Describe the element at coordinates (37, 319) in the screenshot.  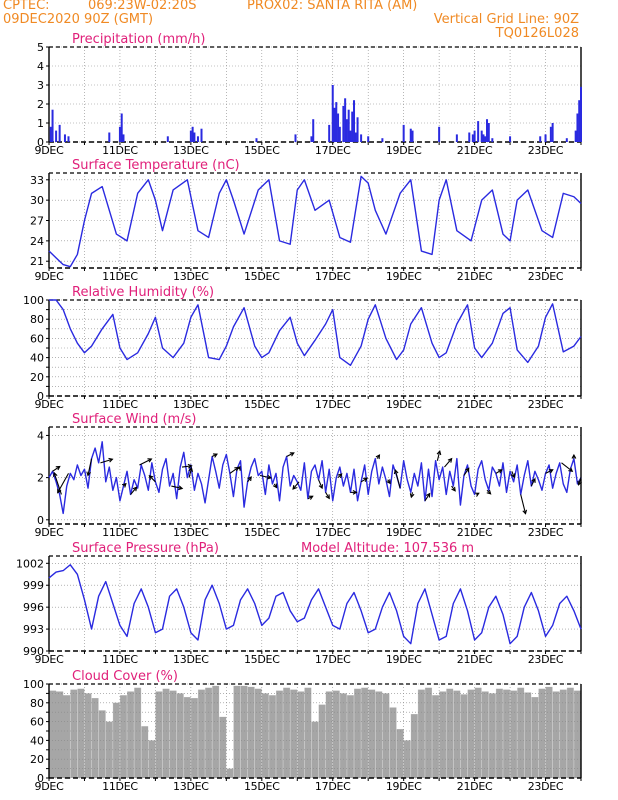
I see `y-tick-label: 80` at that location.